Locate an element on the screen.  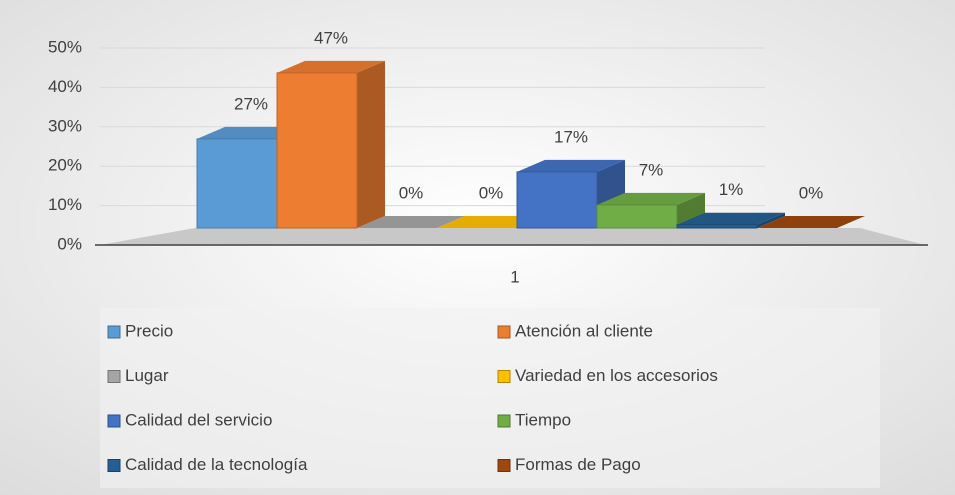
data-label: 7% is located at coordinates (651, 169).